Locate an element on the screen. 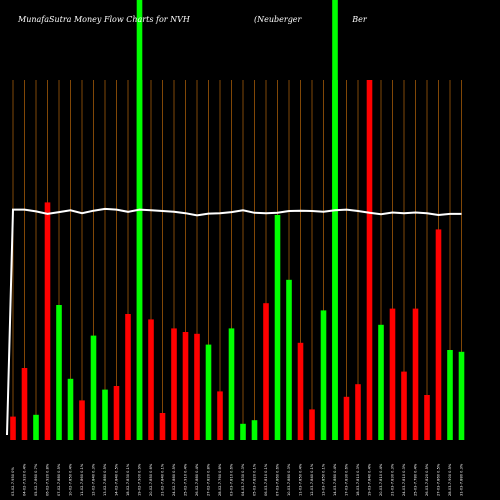 The width and height of the screenshot is (500, 500). x-tick-label: 10-02-7.850 0.4% is located at coordinates (71, 479).